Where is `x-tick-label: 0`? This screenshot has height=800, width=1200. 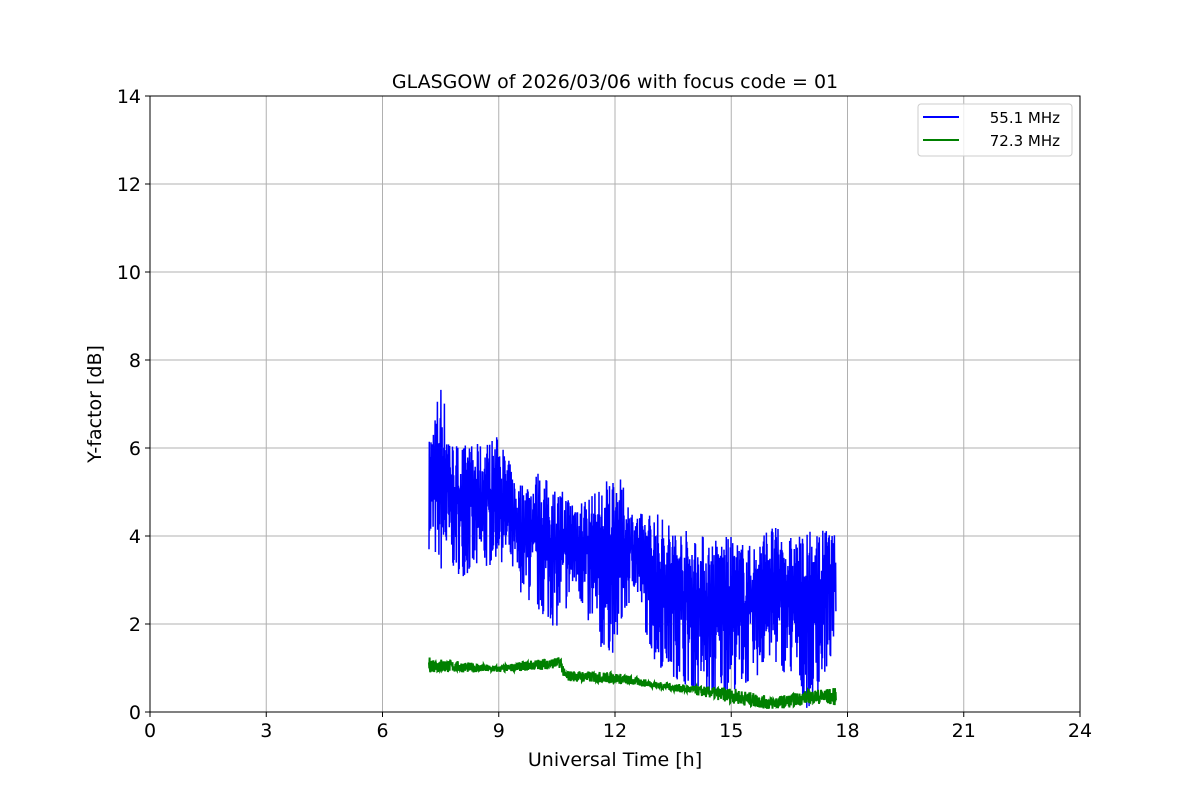 x-tick-label: 0 is located at coordinates (150, 731).